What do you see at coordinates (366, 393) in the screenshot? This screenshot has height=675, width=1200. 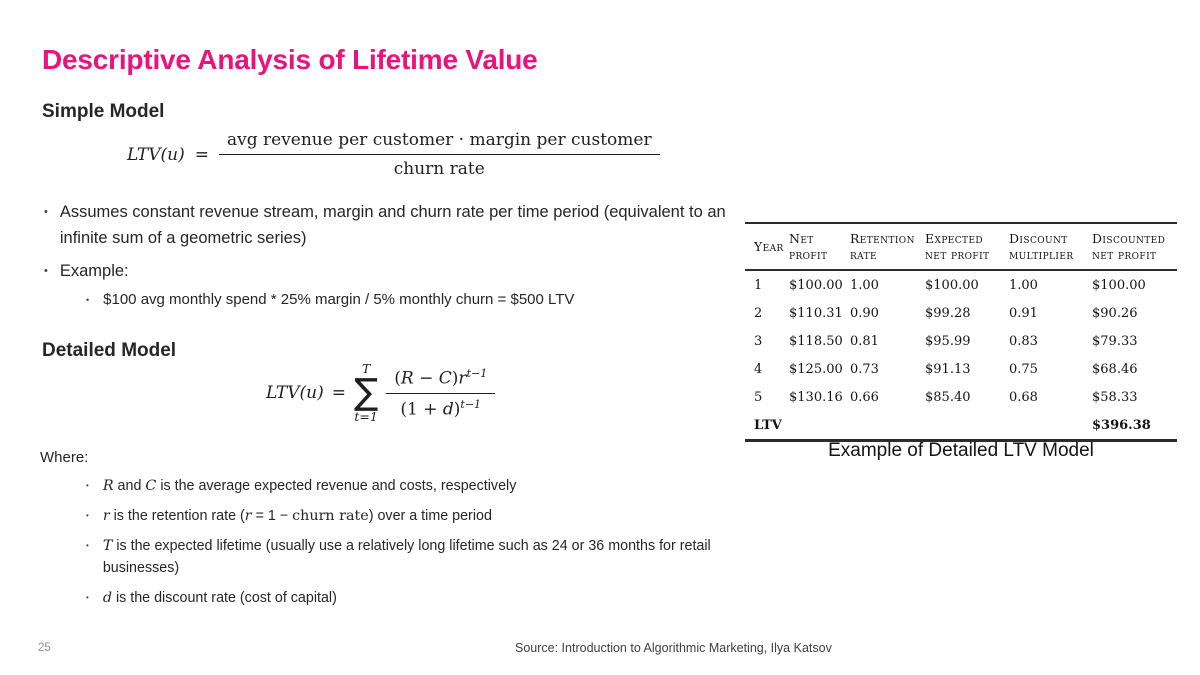 I see `summation: T ∑ t=1` at bounding box center [366, 393].